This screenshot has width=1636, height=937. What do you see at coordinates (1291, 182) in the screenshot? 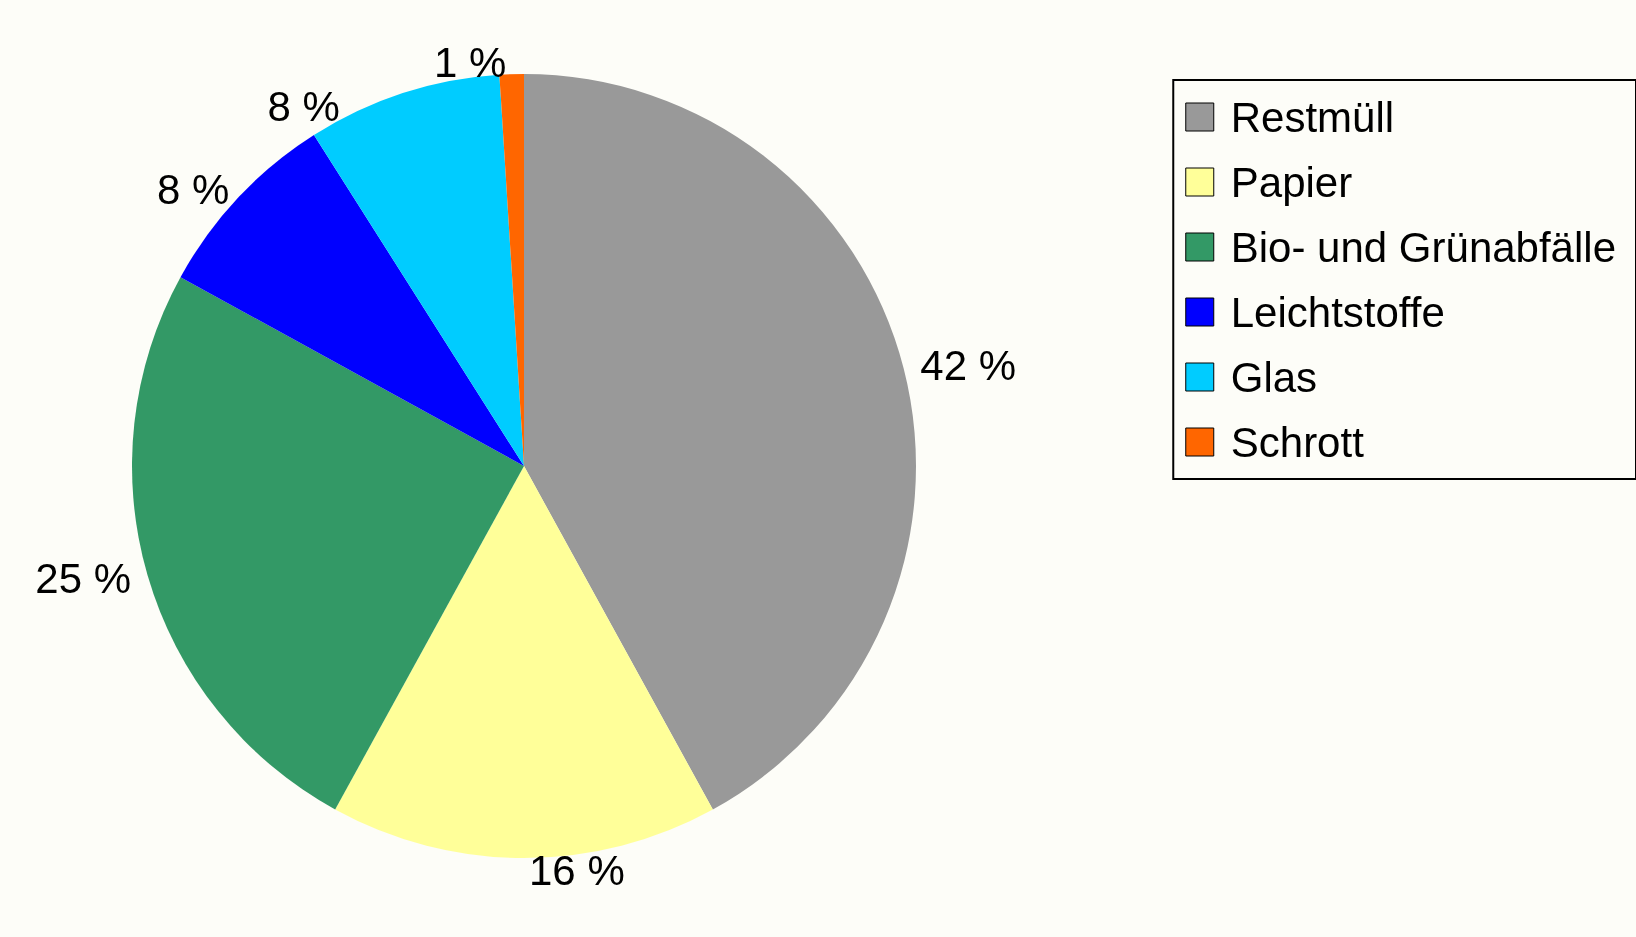
I see `legend-label: Papier` at bounding box center [1291, 182].